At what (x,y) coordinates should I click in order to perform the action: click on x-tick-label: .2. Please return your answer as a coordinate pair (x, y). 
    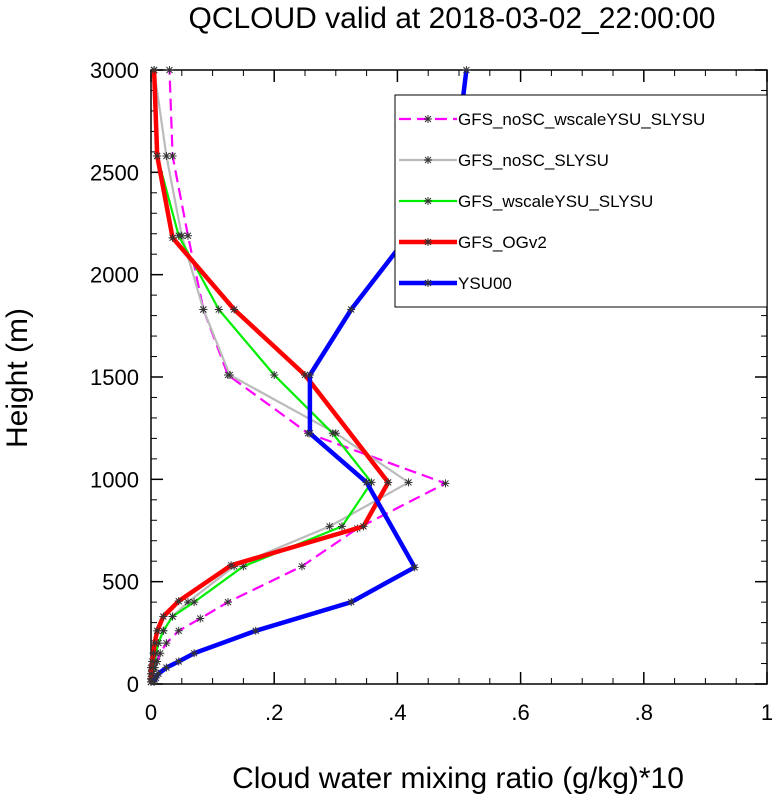
    Looking at the image, I should click on (274, 712).